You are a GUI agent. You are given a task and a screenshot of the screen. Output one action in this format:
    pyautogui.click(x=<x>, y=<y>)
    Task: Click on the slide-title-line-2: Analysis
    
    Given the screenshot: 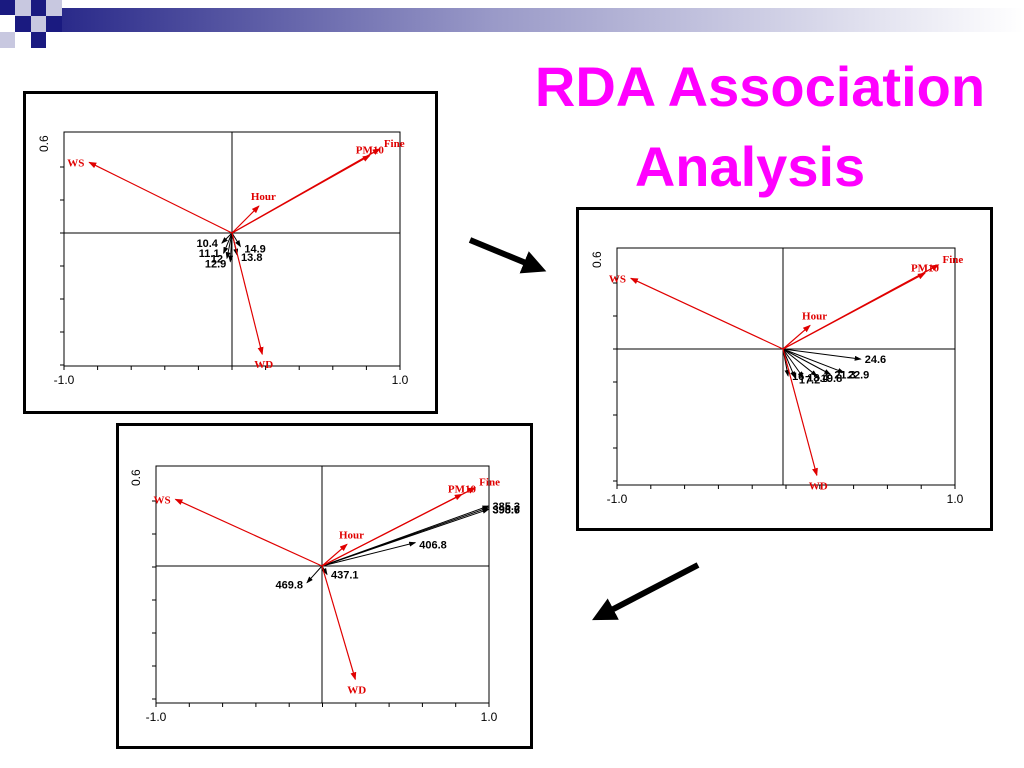 What is the action you would take?
    pyautogui.click(x=750, y=166)
    